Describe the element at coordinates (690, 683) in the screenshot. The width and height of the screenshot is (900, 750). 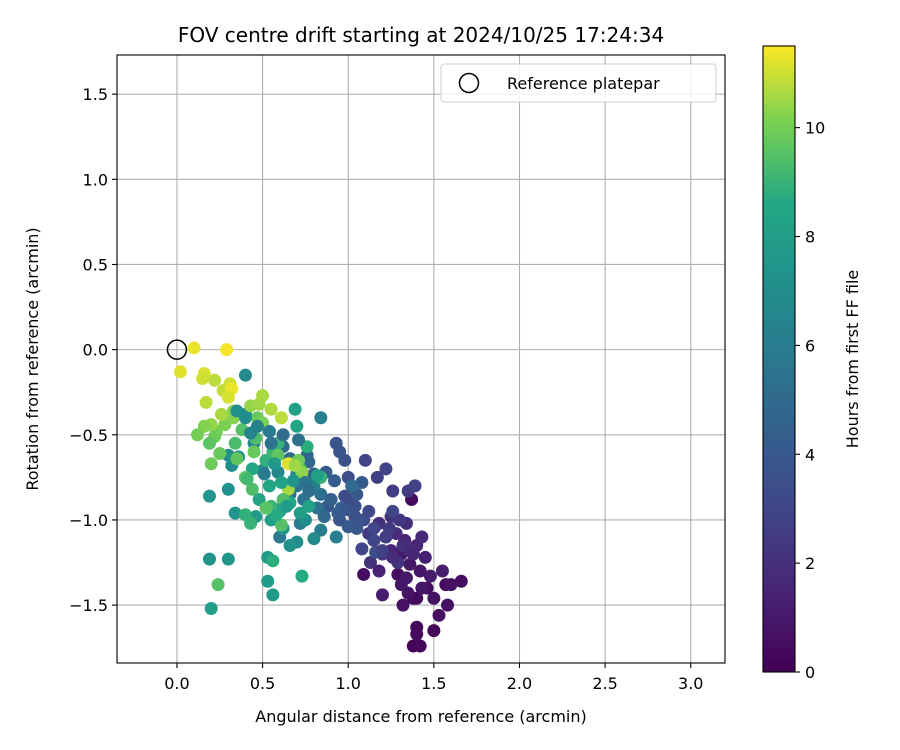
I see `x-tick-label: 3.0` at that location.